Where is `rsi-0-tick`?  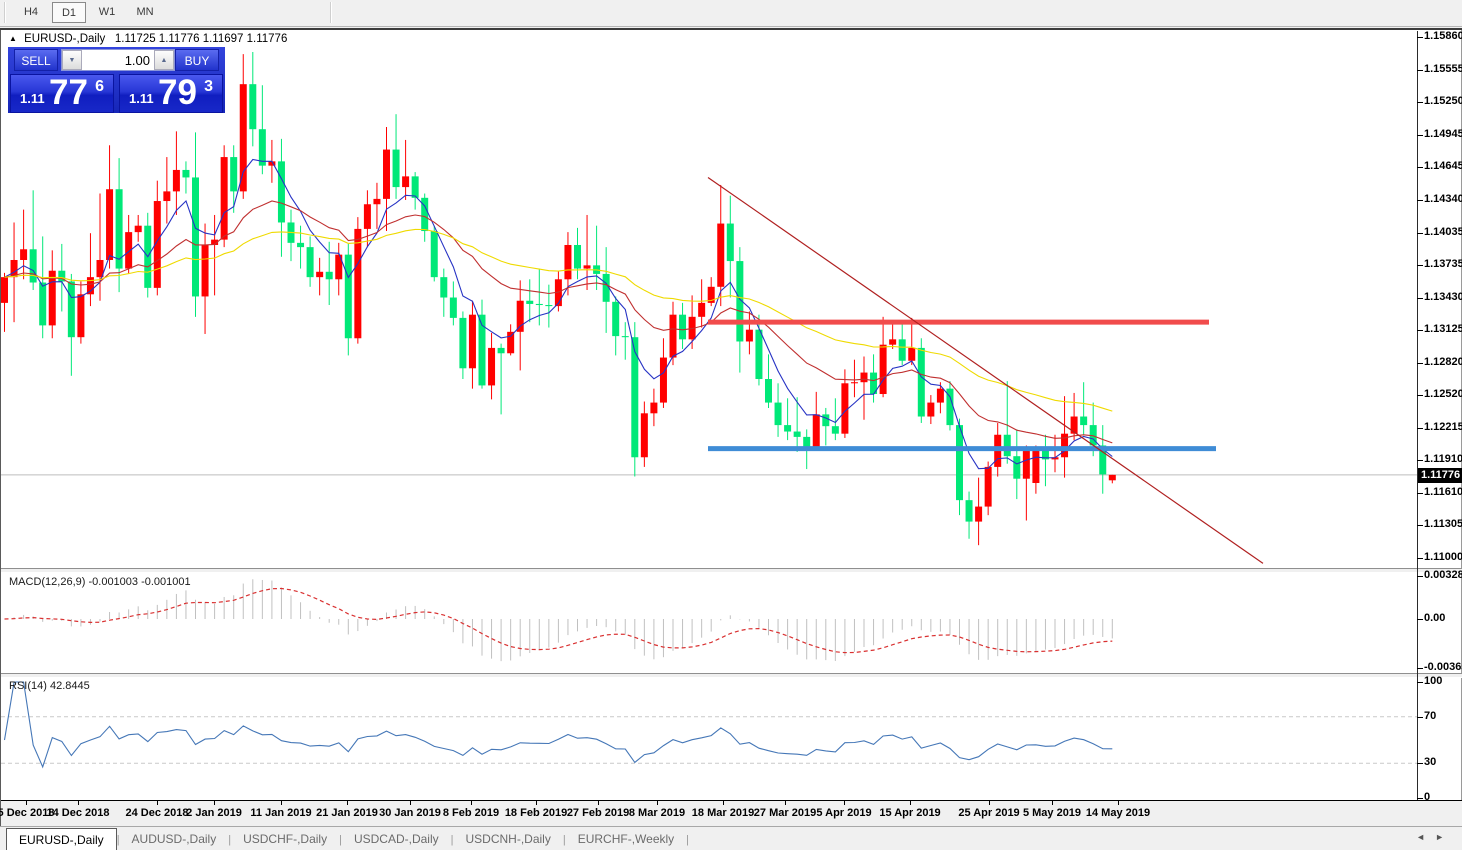 rsi-0-tick is located at coordinates (1420, 798).